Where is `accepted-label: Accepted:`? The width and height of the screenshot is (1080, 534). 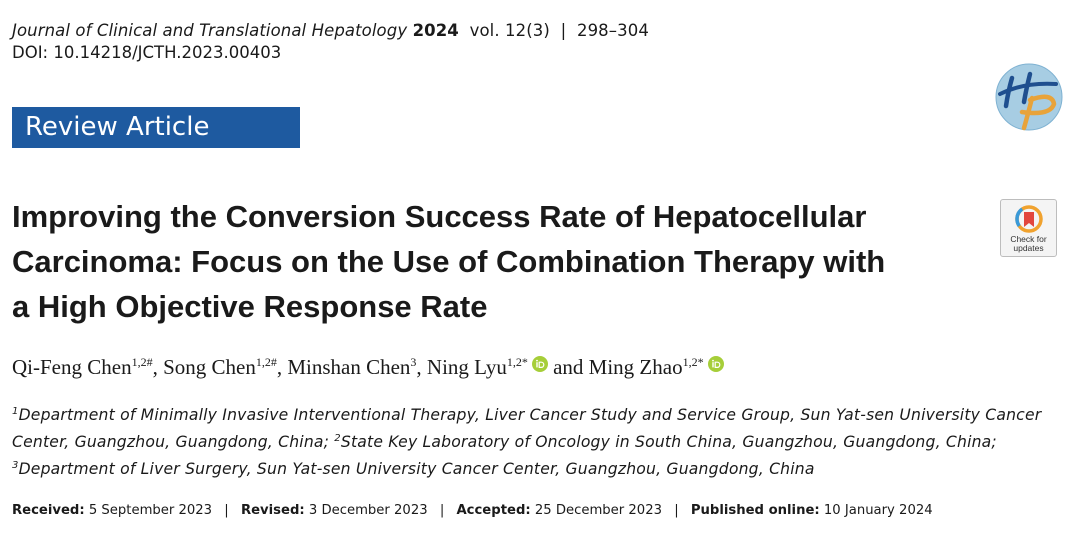
accepted-label: Accepted: is located at coordinates (493, 510).